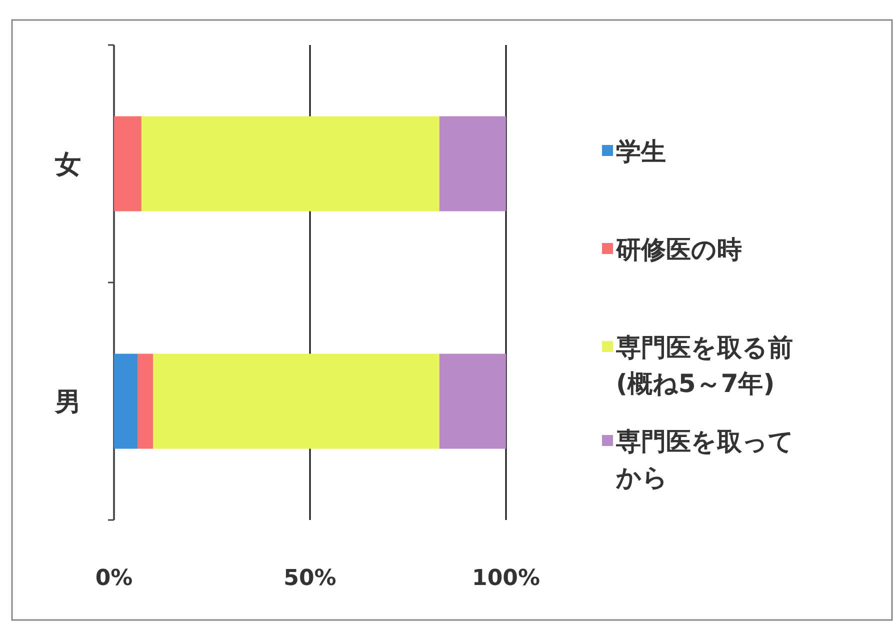 This screenshot has height=623, width=895. What do you see at coordinates (641, 151) in the screenshot?
I see `legend-label: 学生` at bounding box center [641, 151].